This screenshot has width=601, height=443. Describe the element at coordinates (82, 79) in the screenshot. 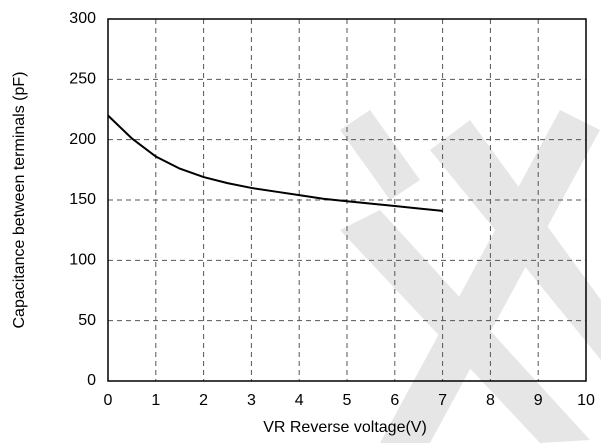

I see `y-tick-label: 250` at that location.